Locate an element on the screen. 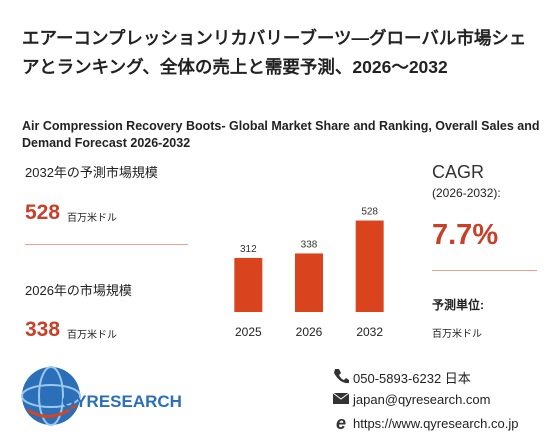  cagr-value: 7.7% is located at coordinates (465, 235).